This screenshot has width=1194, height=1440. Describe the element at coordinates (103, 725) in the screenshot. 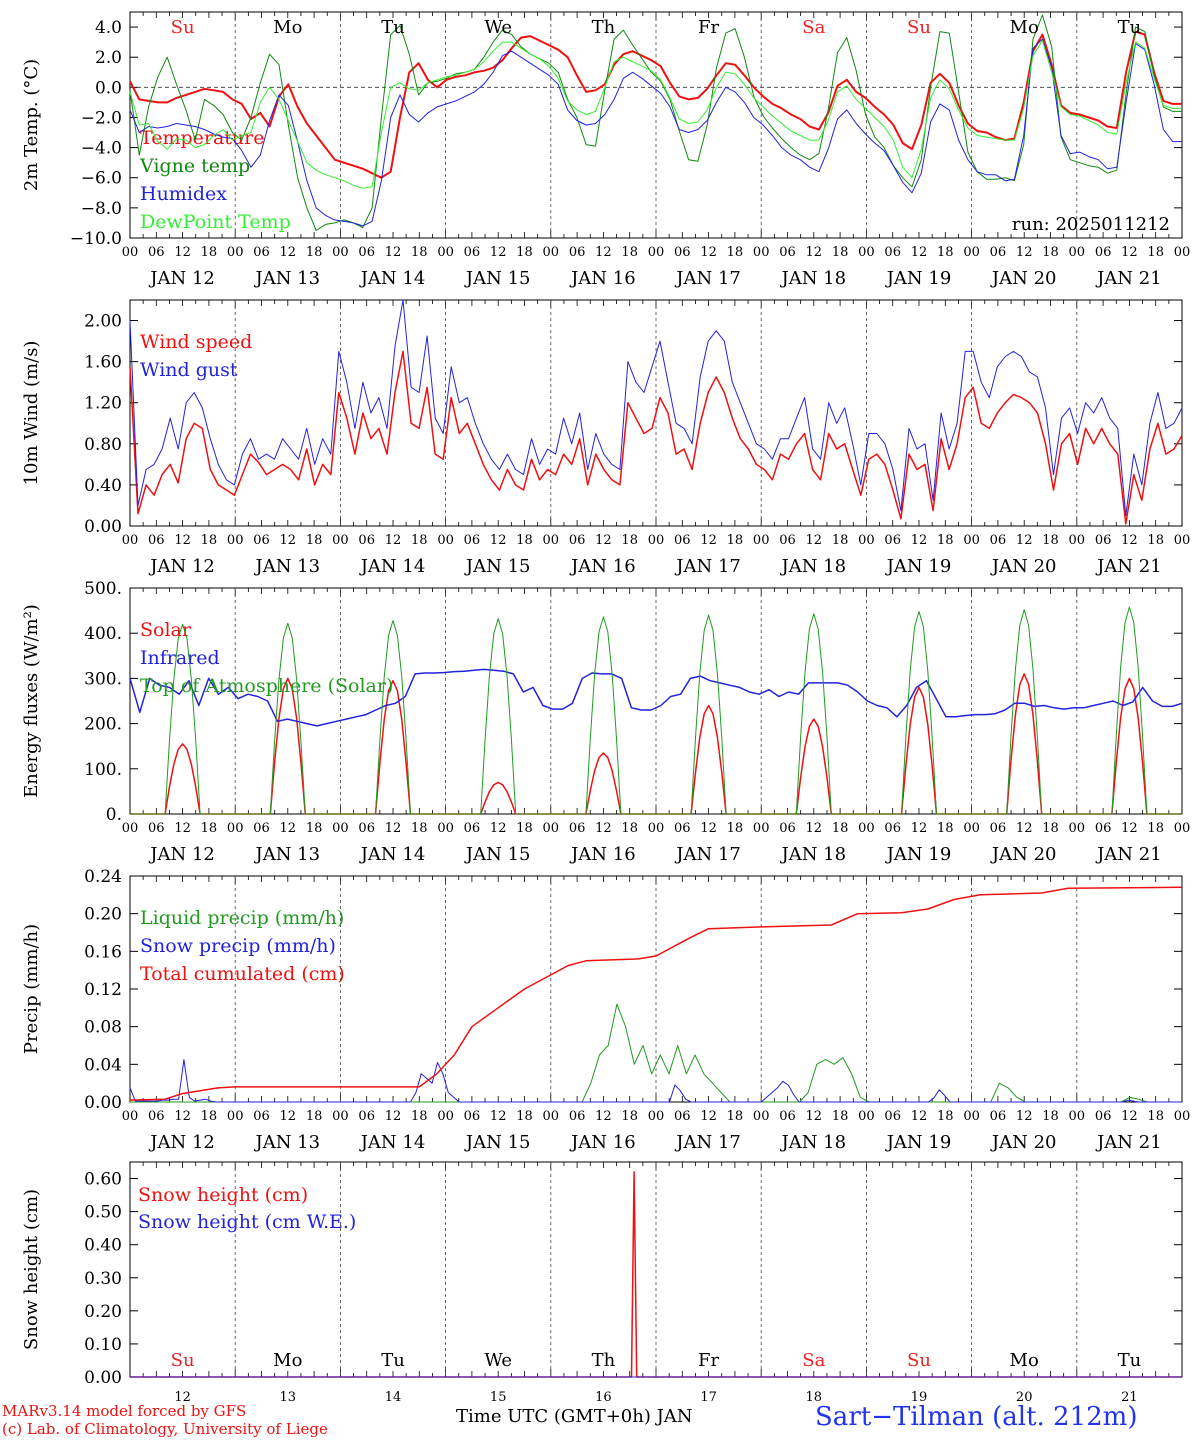

I see `y-tick-label: 200.` at that location.